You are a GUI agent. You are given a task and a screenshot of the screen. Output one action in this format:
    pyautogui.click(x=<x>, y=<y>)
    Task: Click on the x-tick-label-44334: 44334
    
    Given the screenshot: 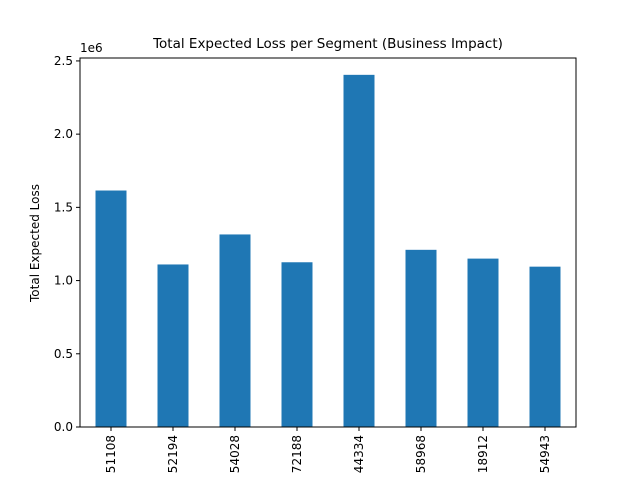 What is the action you would take?
    pyautogui.click(x=359, y=454)
    